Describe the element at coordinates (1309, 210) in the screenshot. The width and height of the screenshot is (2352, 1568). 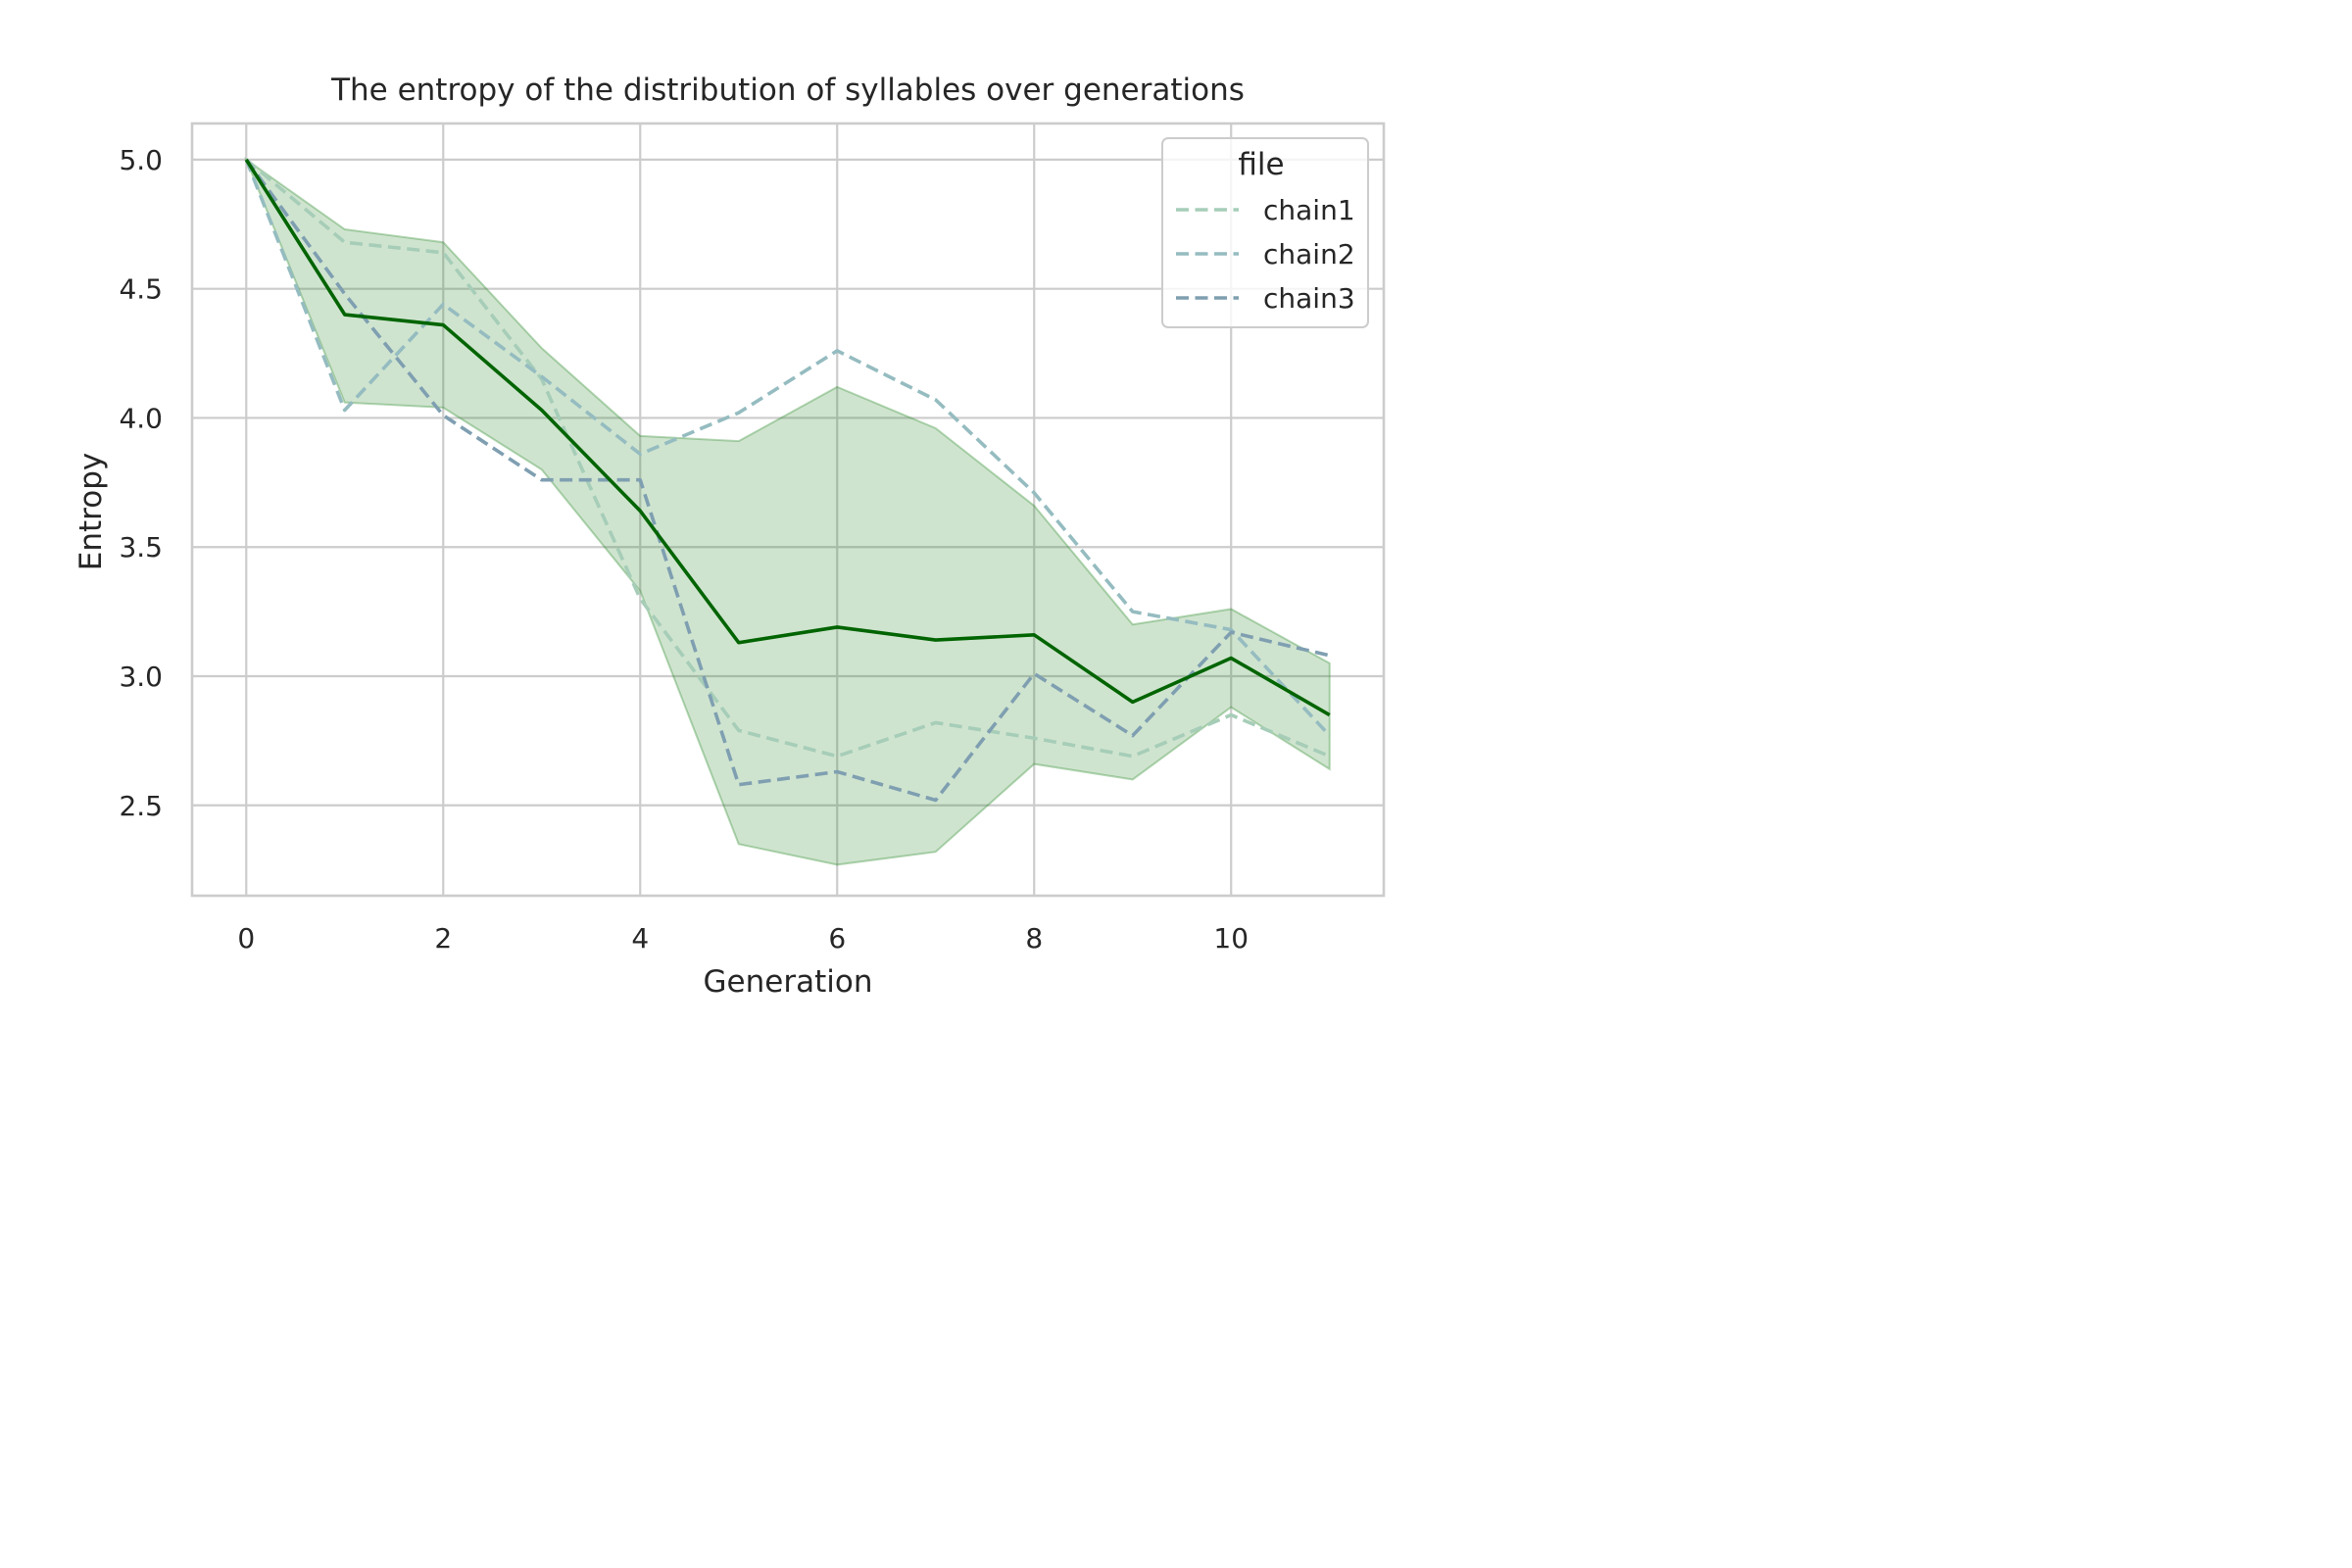
I see `legend-label-chain1: chain1` at that location.